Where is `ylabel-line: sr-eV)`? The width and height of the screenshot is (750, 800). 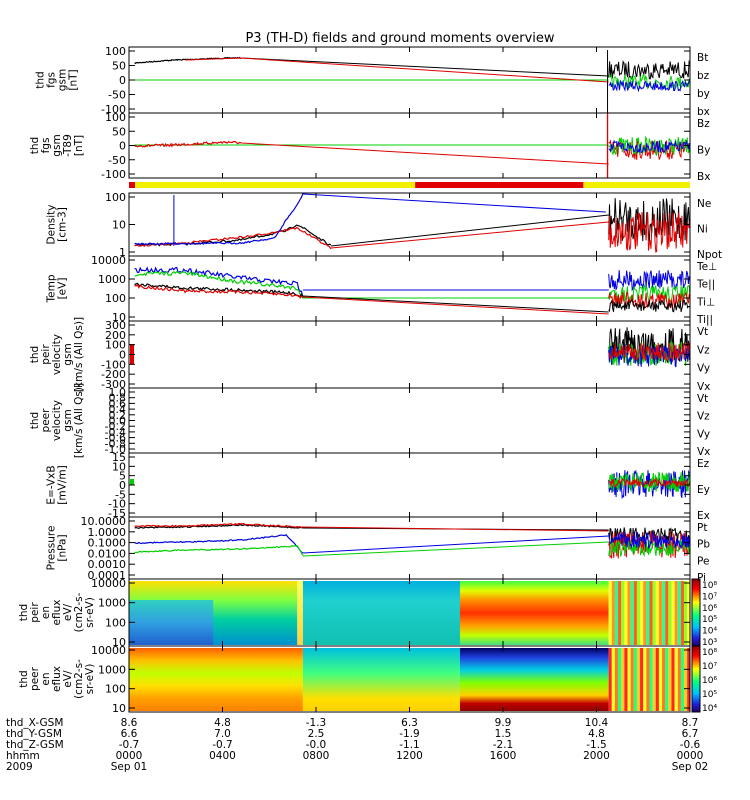
ylabel-line: sr-eV) is located at coordinates (90, 679).